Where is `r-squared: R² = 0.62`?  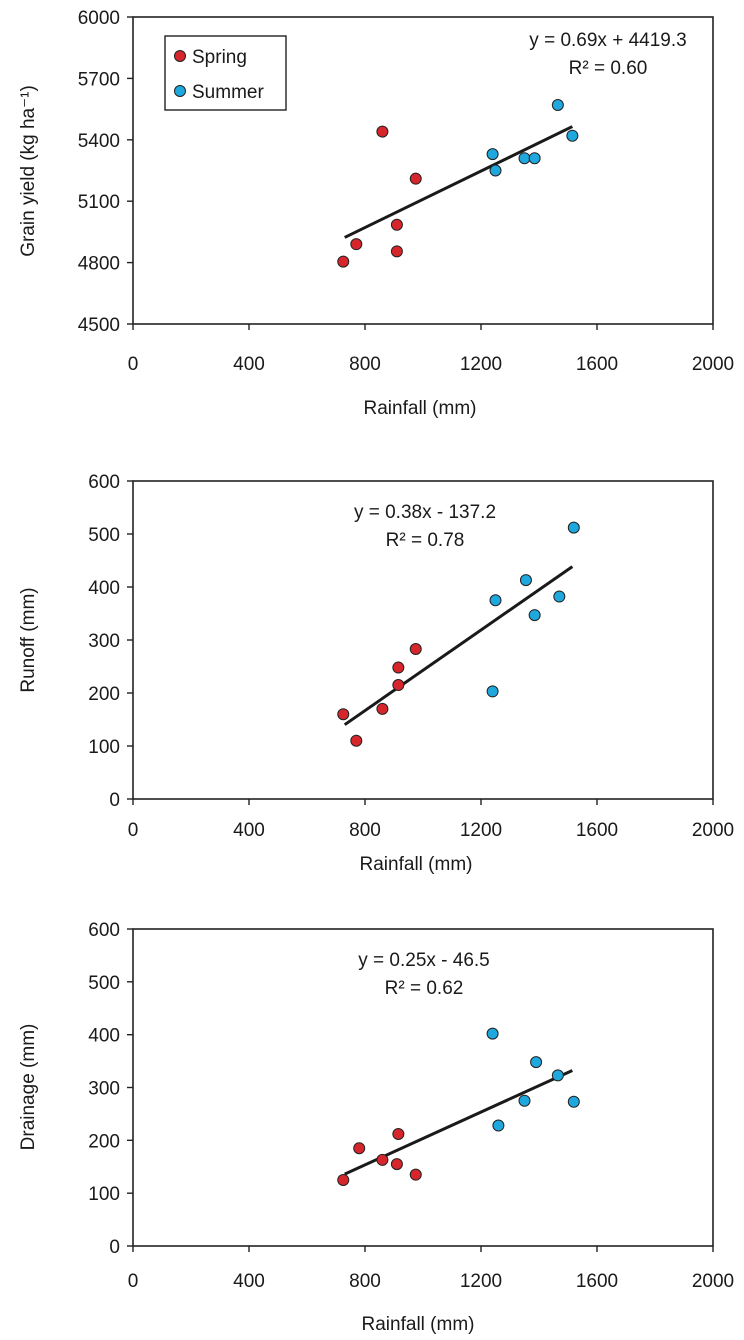
r-squared: R² = 0.62 is located at coordinates (424, 988).